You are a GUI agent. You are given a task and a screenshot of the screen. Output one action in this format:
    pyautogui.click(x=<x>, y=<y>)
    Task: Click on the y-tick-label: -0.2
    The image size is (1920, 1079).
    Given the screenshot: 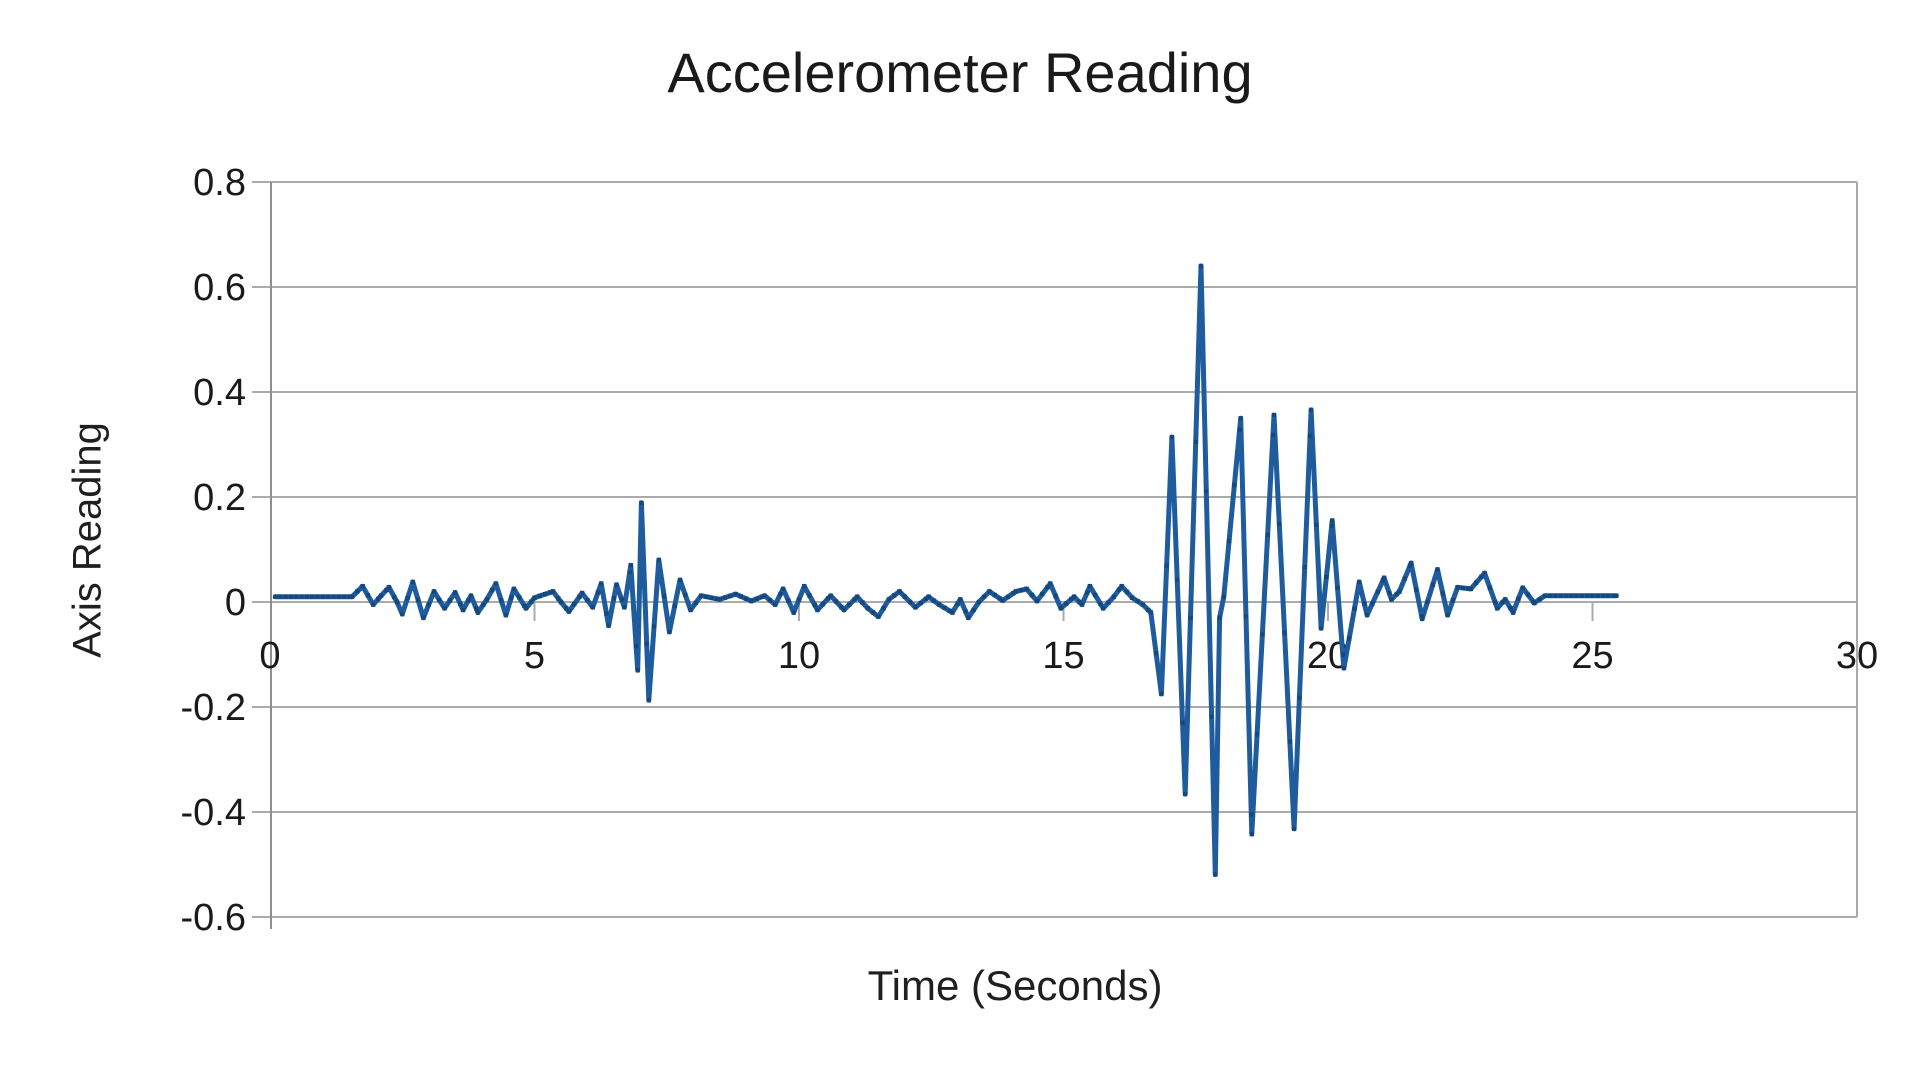 What is the action you would take?
    pyautogui.click(x=213, y=708)
    